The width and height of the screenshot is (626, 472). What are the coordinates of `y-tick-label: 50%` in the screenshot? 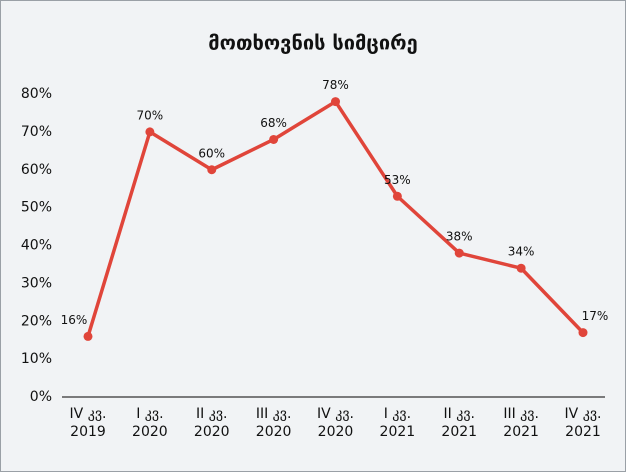 It's located at (36, 208).